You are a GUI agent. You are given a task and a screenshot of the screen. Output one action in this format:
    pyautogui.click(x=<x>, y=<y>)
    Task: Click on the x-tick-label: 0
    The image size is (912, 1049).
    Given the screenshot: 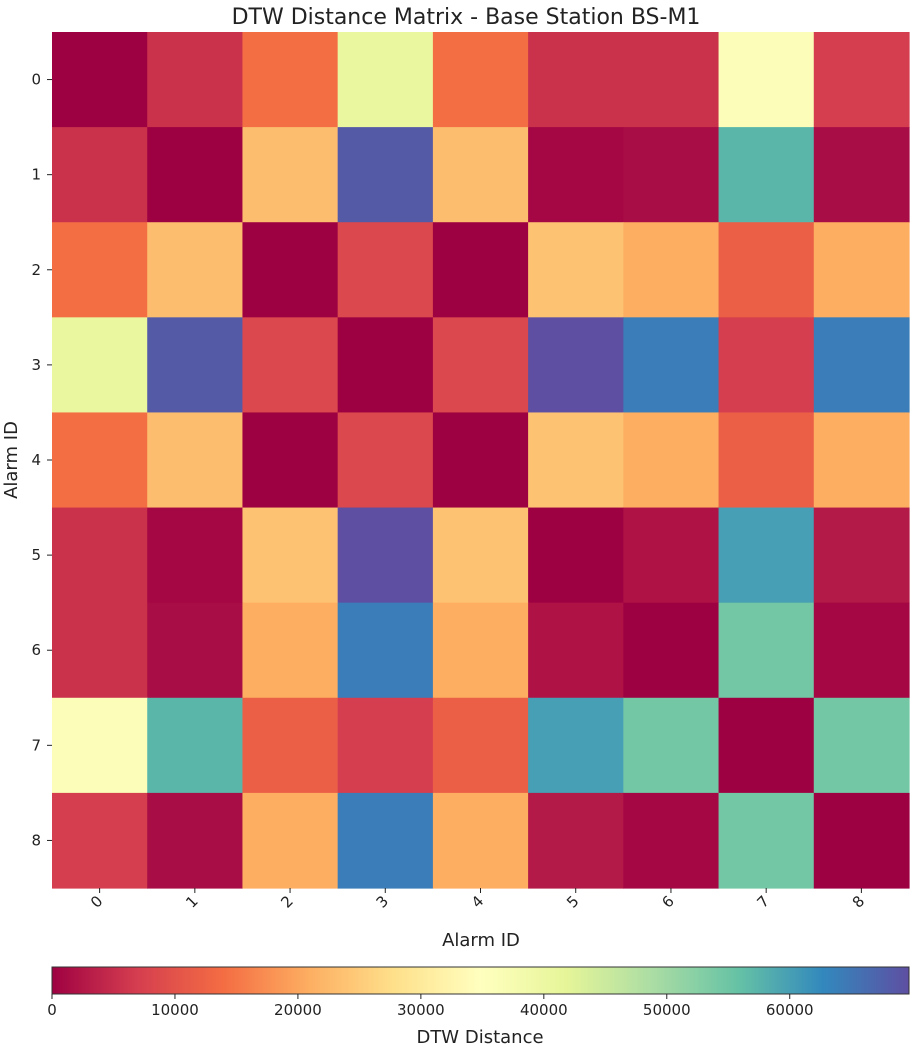 What is the action you would take?
    pyautogui.click(x=96, y=901)
    